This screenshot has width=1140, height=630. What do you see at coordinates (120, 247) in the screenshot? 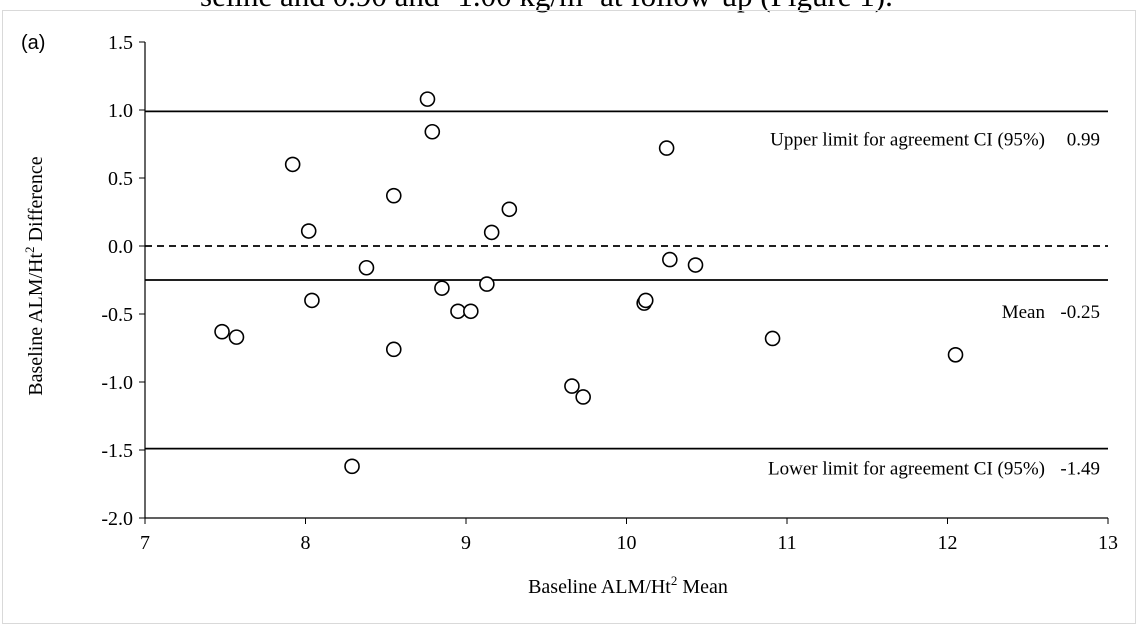
I see `y-tick-label: 0.0` at bounding box center [120, 247].